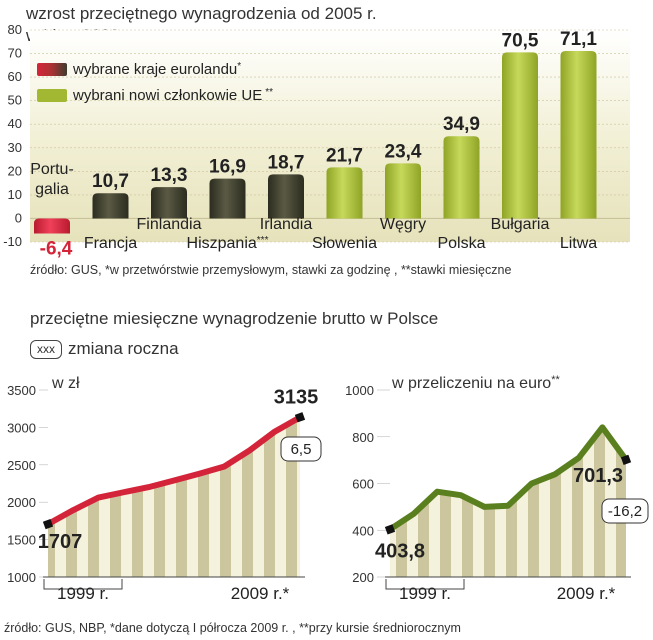  What do you see at coordinates (15, 147) in the screenshot?
I see `y-tick-label: 30` at bounding box center [15, 147].